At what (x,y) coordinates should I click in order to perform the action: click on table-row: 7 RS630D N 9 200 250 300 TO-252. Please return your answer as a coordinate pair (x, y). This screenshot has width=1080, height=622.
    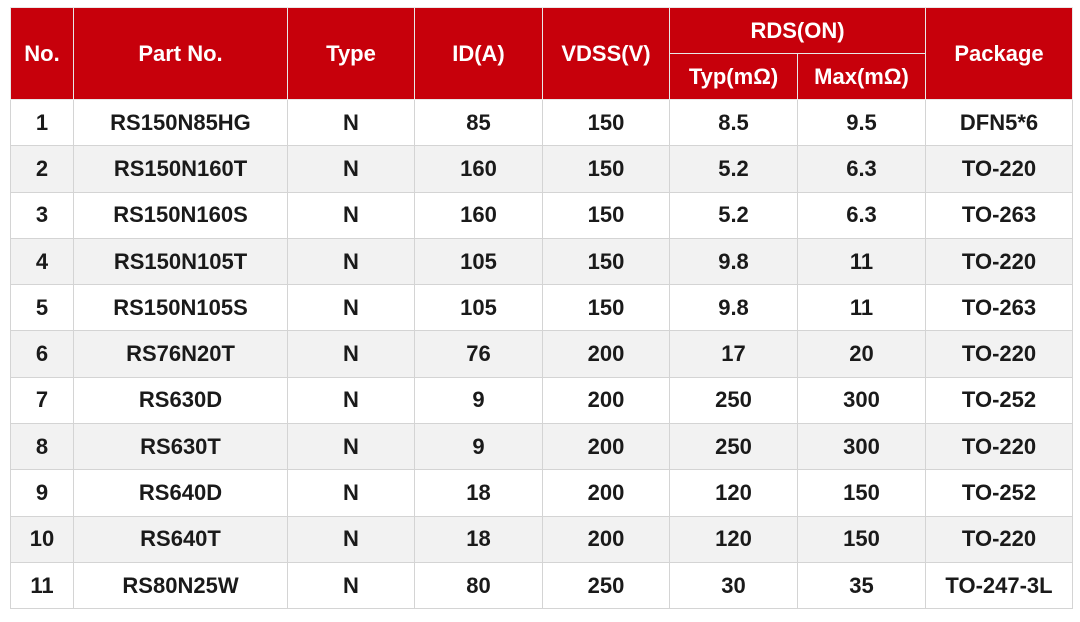
    Looking at the image, I should click on (542, 400).